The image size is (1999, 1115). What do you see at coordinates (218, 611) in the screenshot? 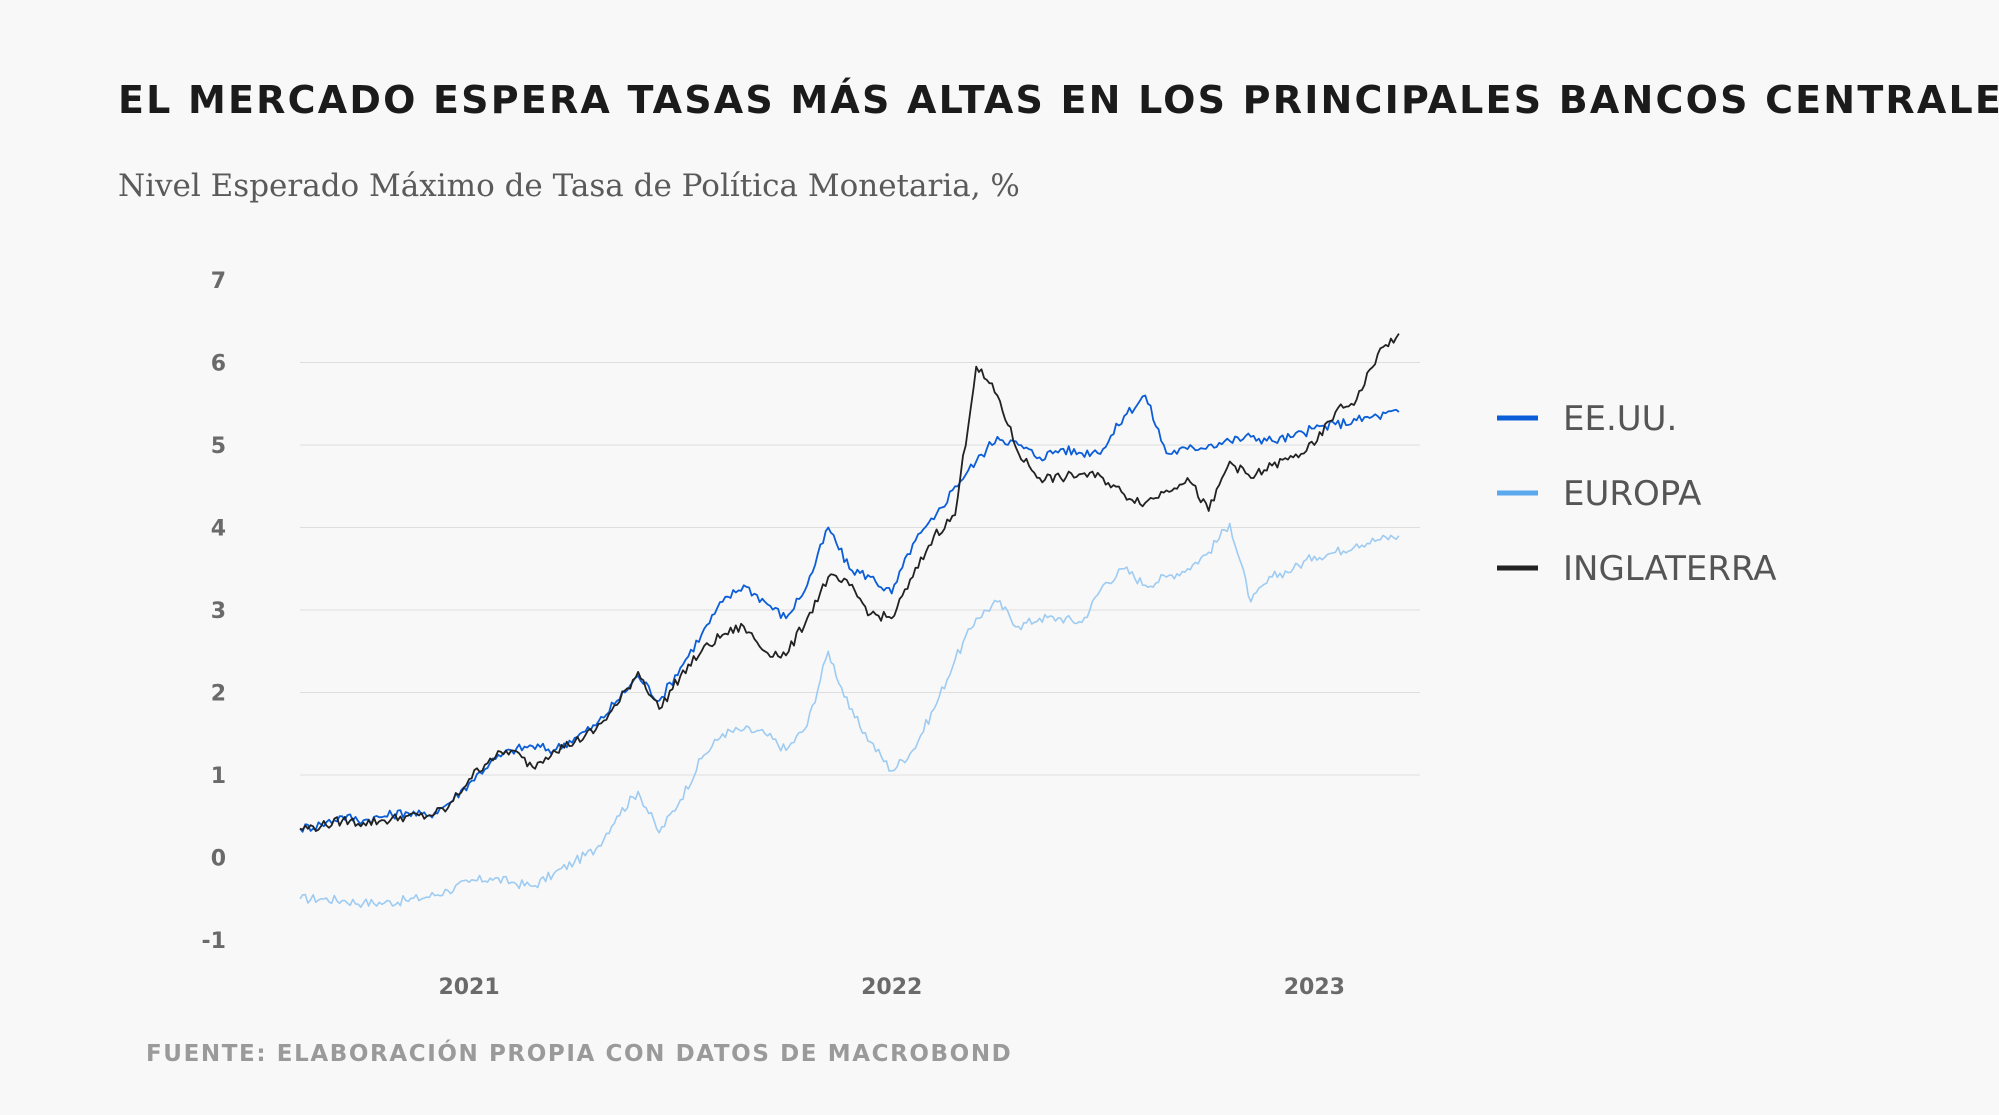
I see `y-tick-label: 3` at bounding box center [218, 611].